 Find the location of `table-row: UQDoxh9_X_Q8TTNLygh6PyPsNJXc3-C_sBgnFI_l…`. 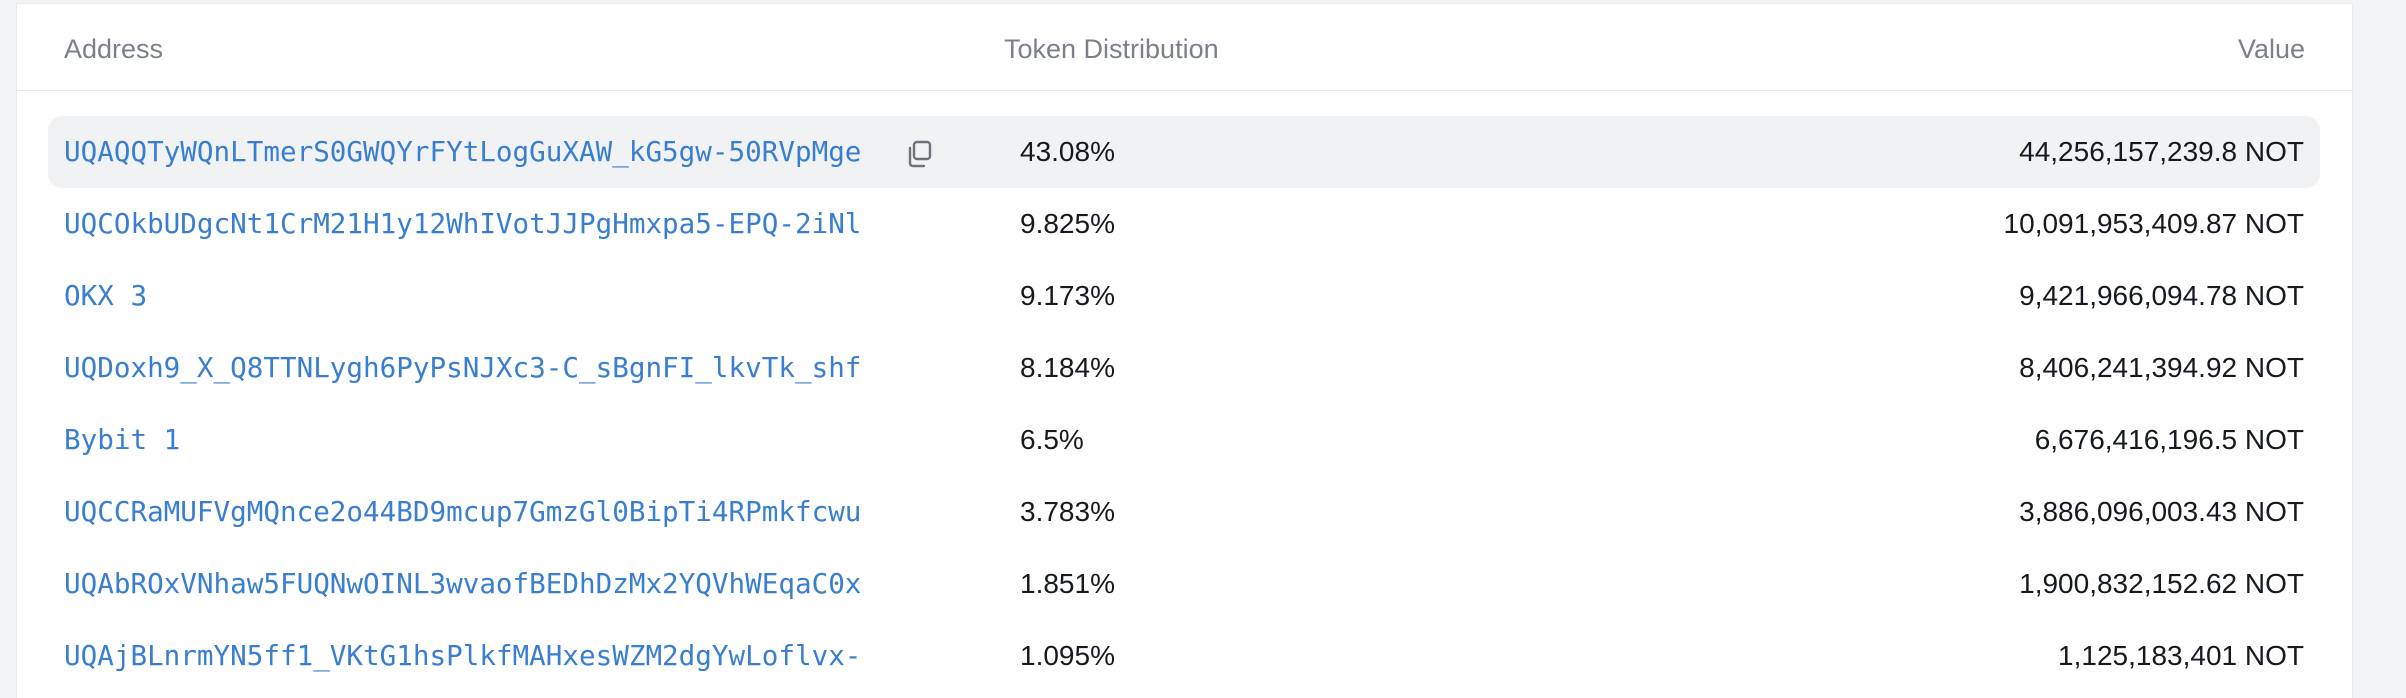

table-row: UQDoxh9_X_Q8TTNLygh6PyPsNJXc3-C_sBgnFI_l… is located at coordinates (1184, 368).